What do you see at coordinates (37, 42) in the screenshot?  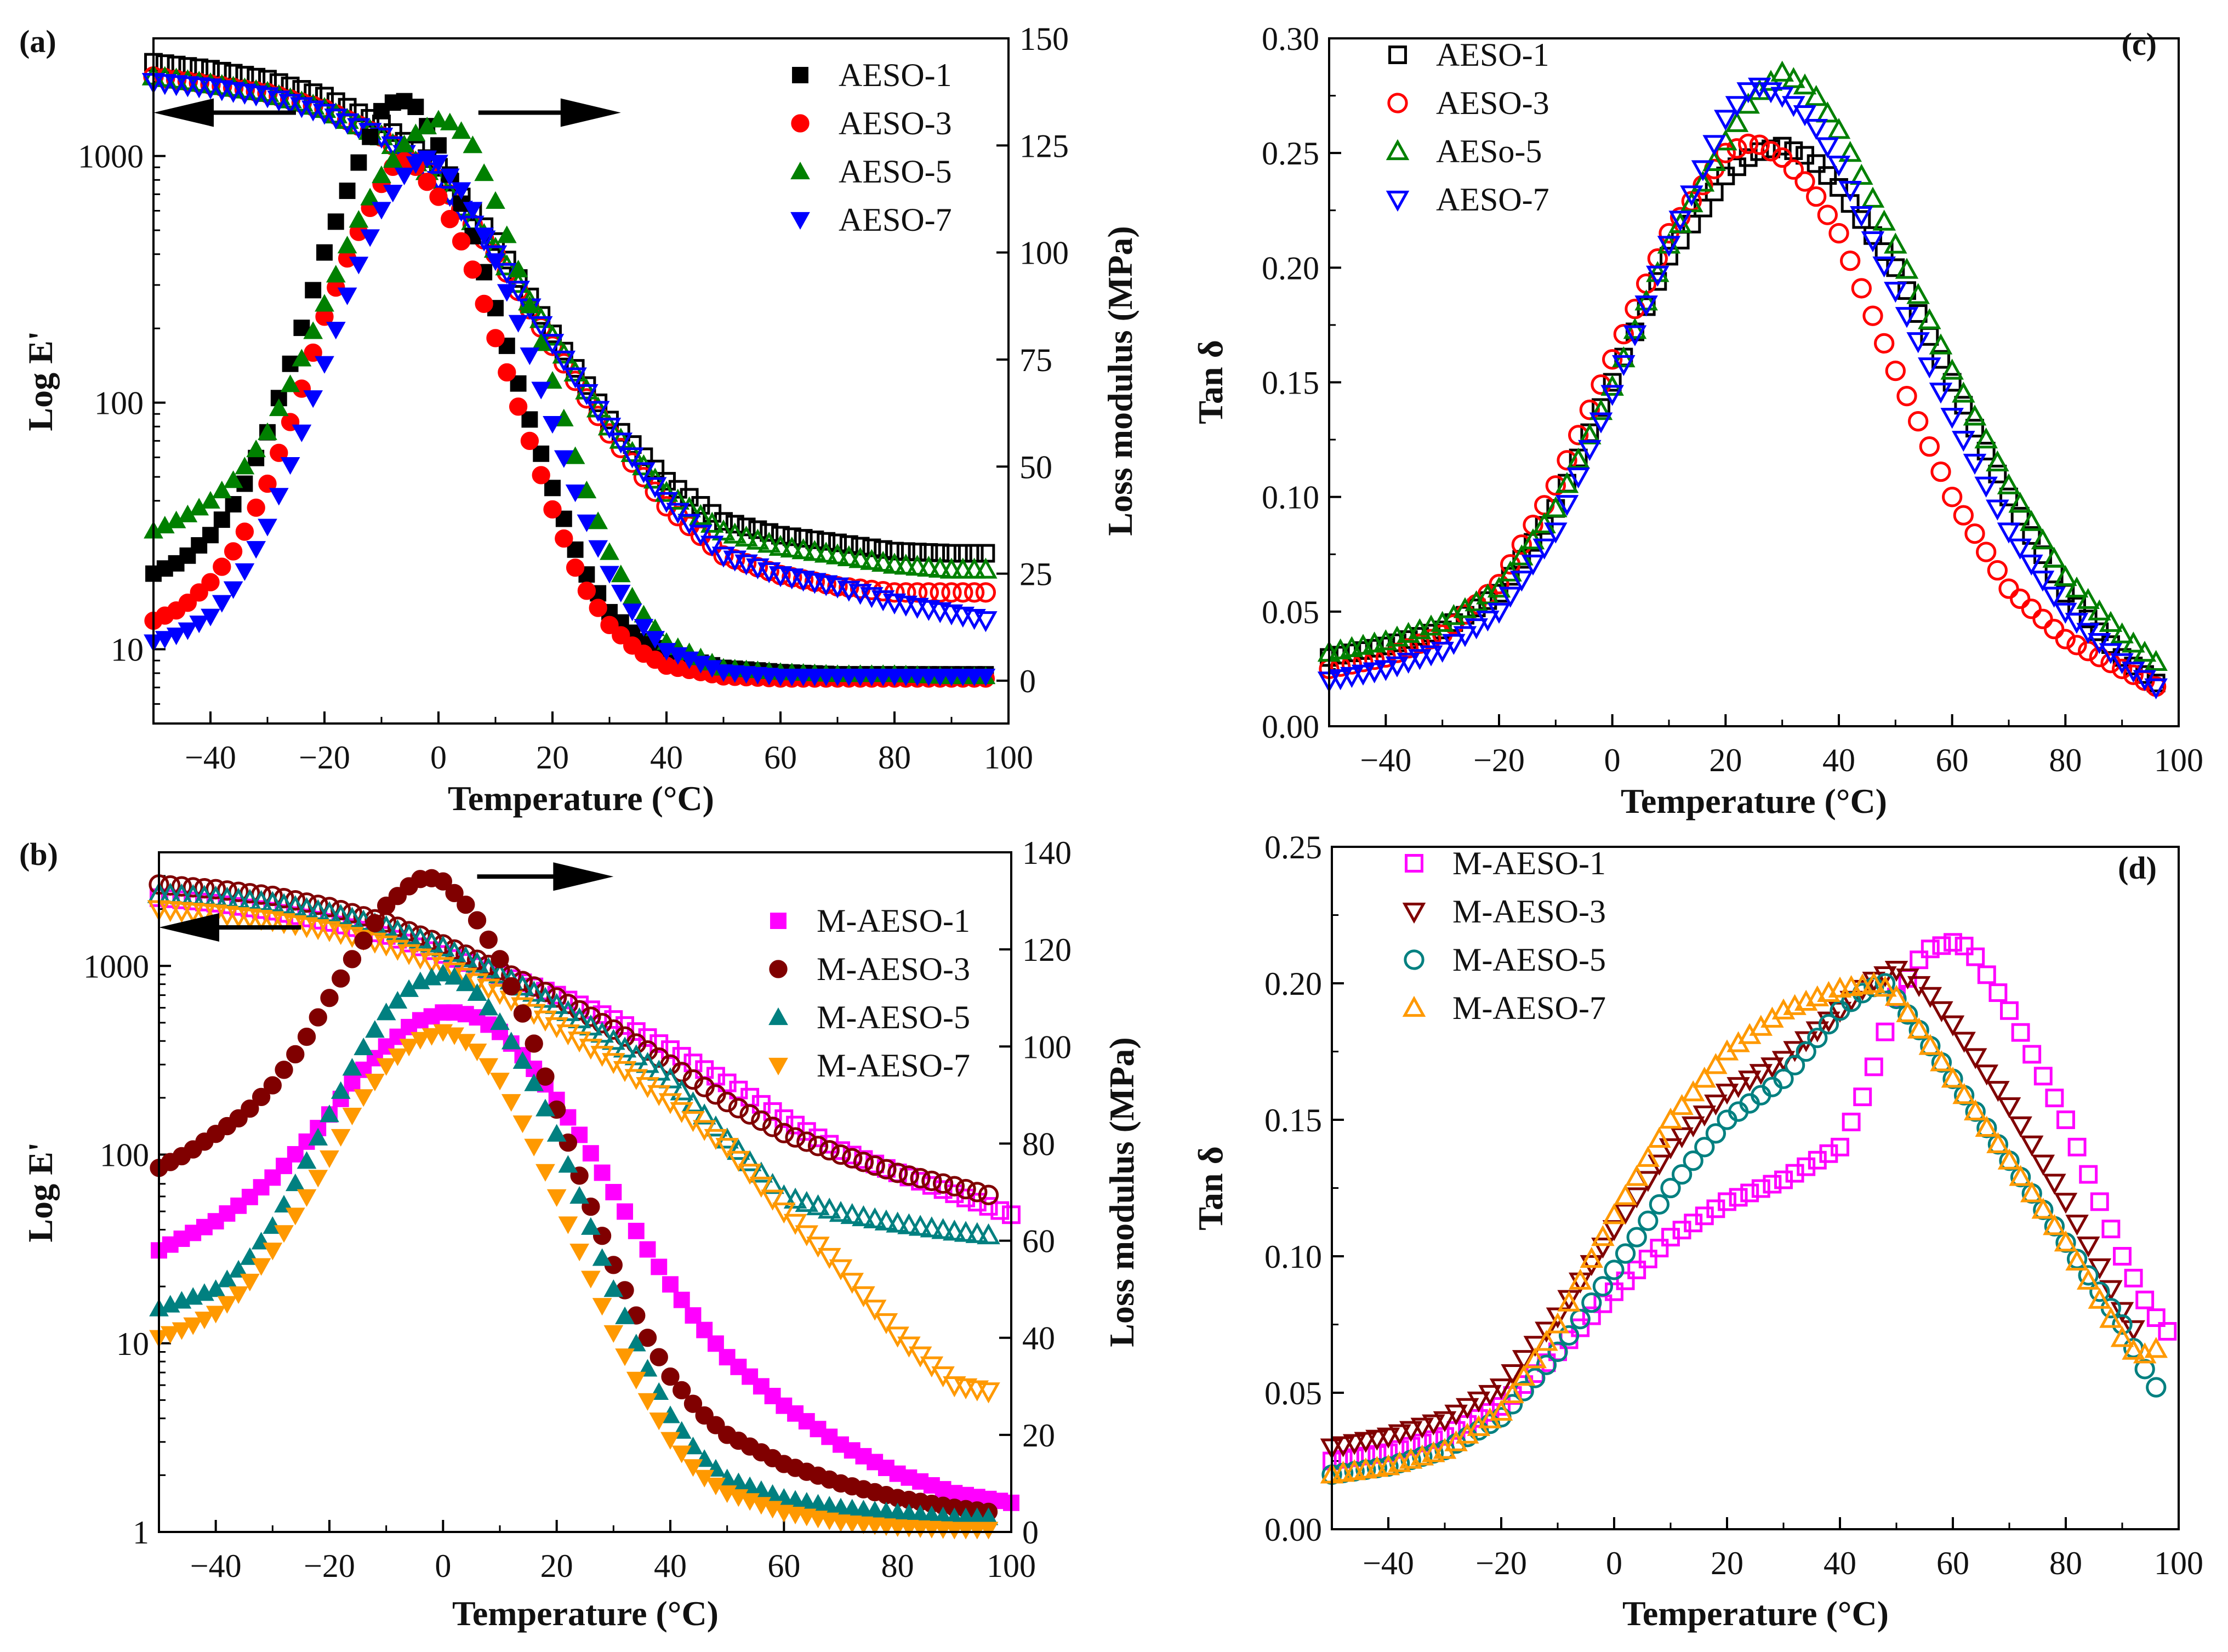 I see `panel-tag-a: (a)` at bounding box center [37, 42].